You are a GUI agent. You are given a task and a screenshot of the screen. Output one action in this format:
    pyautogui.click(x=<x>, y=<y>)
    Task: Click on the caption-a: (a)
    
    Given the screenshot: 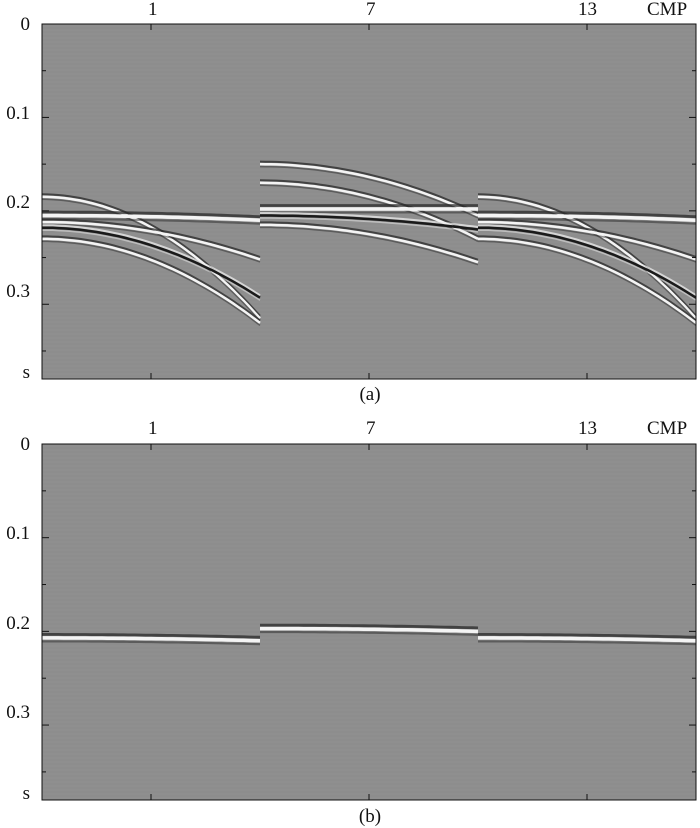 What is the action you would take?
    pyautogui.click(x=370, y=394)
    